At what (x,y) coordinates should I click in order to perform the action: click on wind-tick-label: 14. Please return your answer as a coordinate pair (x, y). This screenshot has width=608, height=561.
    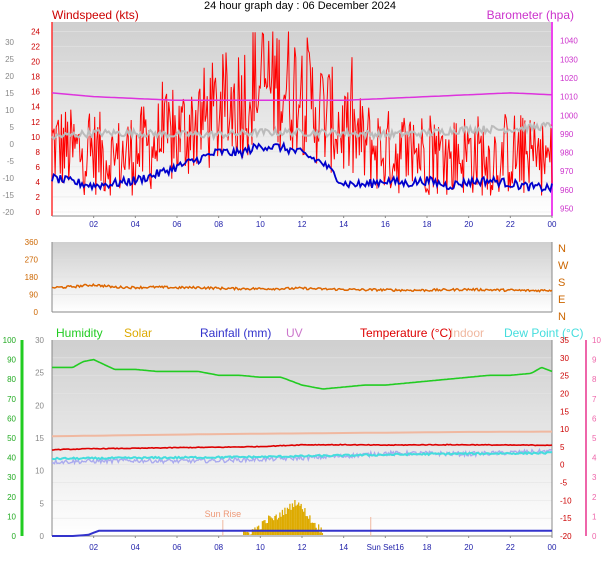
    Looking at the image, I should click on (35, 107).